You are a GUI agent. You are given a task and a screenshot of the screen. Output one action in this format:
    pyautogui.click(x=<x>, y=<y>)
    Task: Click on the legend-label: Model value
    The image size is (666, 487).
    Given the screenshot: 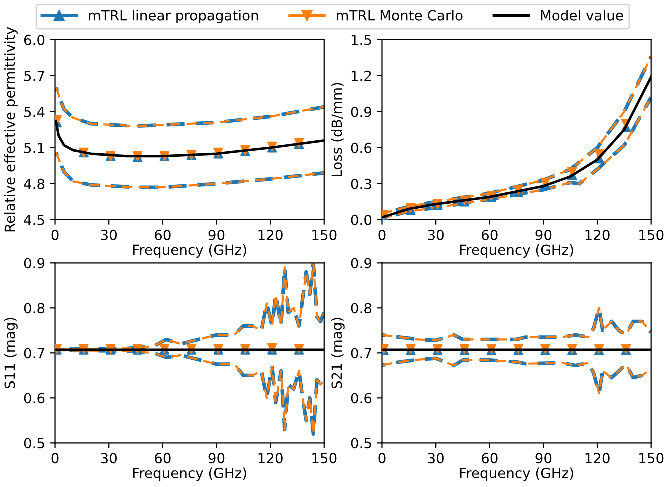 What is the action you would take?
    pyautogui.click(x=582, y=15)
    